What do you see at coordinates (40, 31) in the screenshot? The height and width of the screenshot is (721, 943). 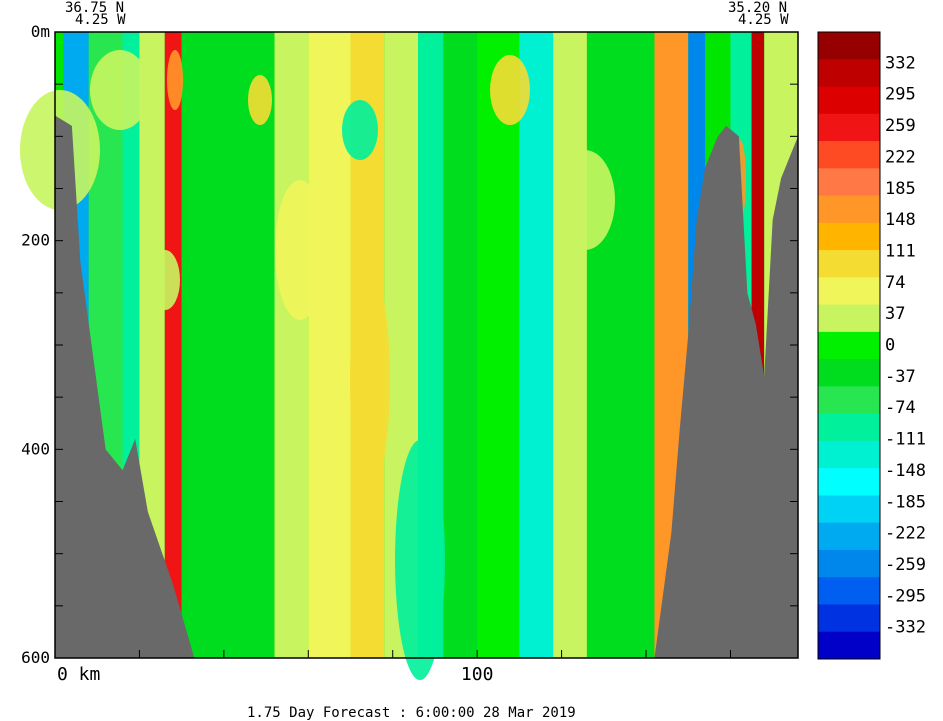 I see `y-tick-label-0: 0m` at bounding box center [40, 31].